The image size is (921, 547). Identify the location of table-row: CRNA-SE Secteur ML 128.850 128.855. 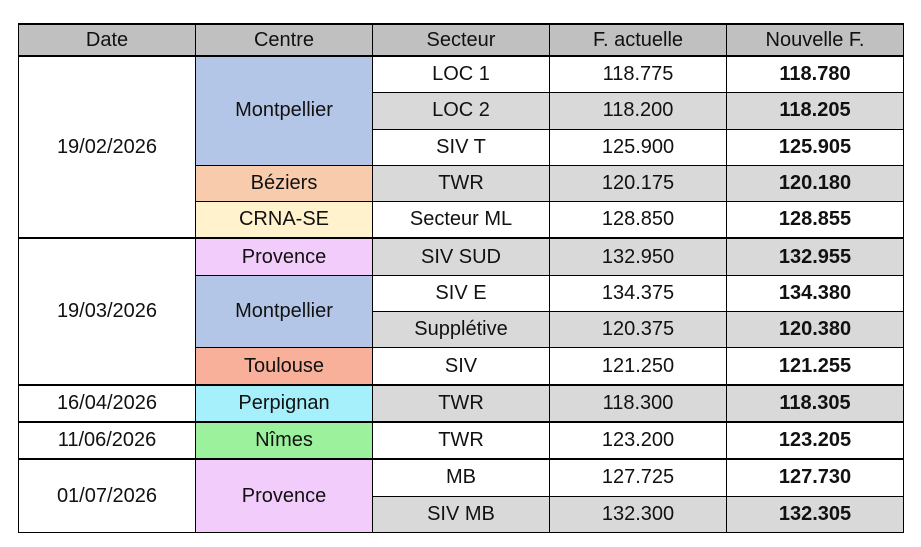
(461, 220).